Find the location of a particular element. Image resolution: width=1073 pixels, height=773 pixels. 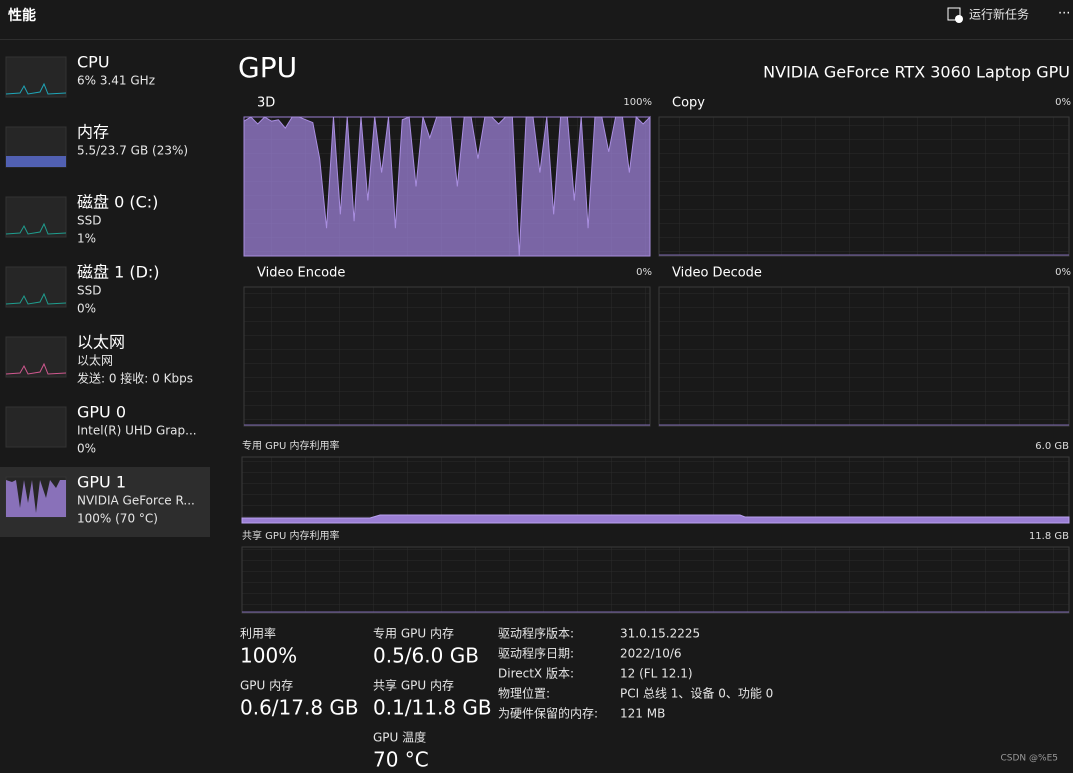

stat-value: 0.1/11.8 GB is located at coordinates (432, 708).